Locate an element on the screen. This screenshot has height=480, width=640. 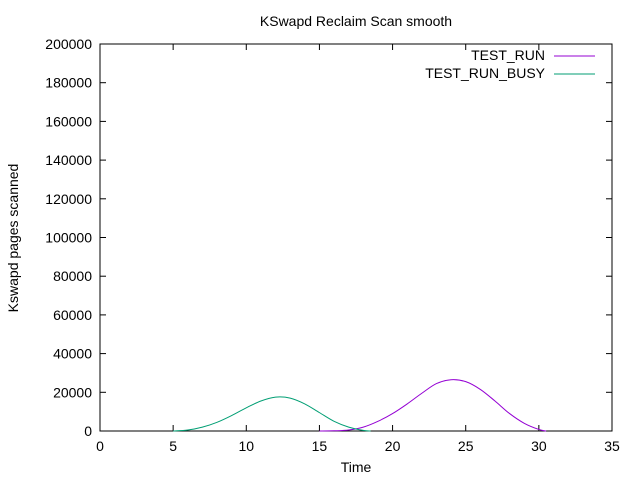
y-tick-label: 60000 is located at coordinates (72, 315).